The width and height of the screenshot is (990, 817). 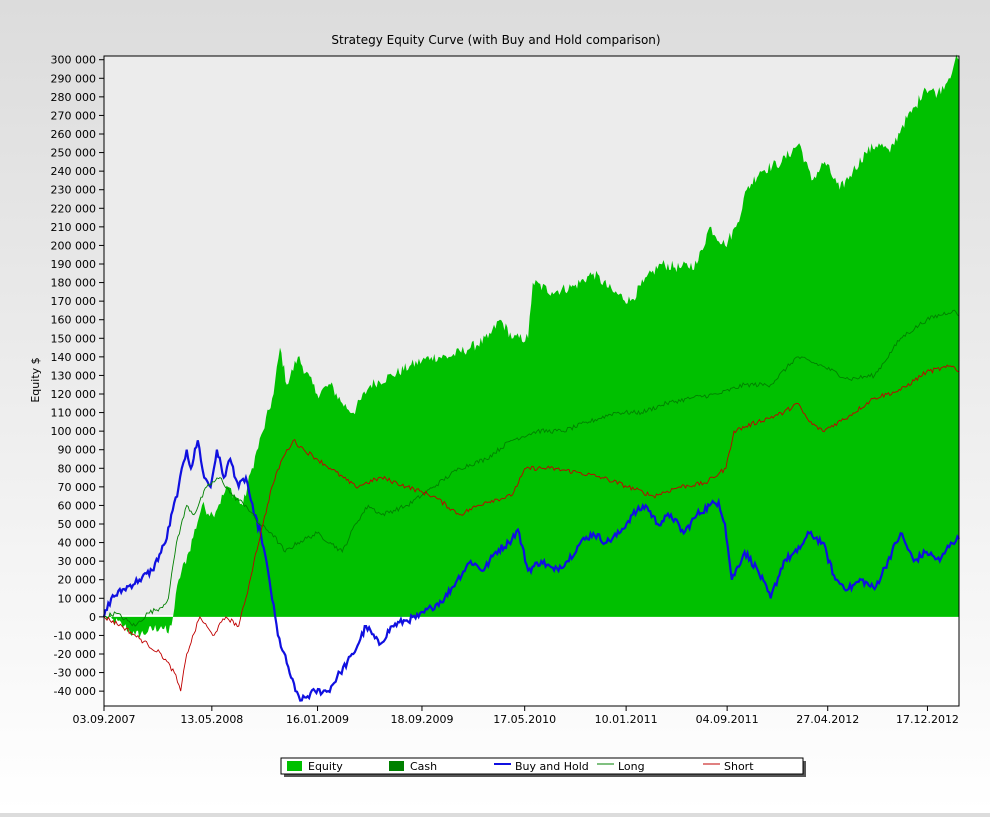 What do you see at coordinates (524, 719) in the screenshot?
I see `x-tick-label: 17.05.2010` at bounding box center [524, 719].